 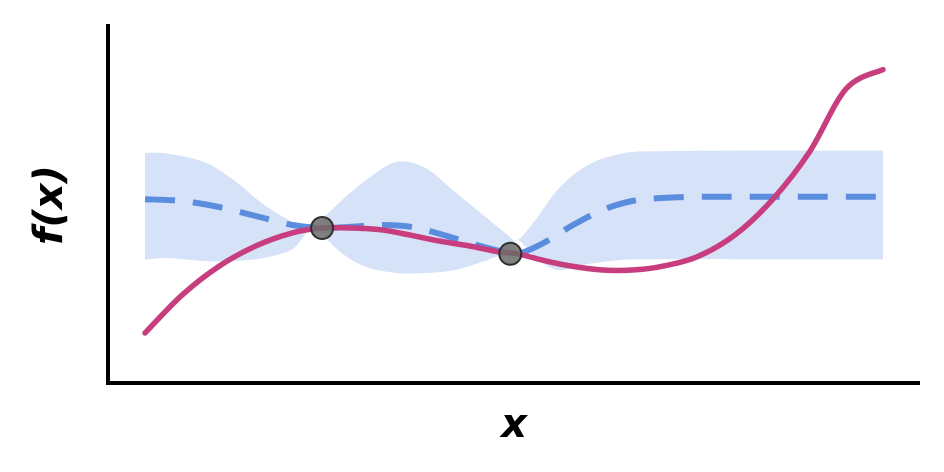 What do you see at coordinates (416, 241) in the screenshot?
I see `observation-points` at bounding box center [416, 241].